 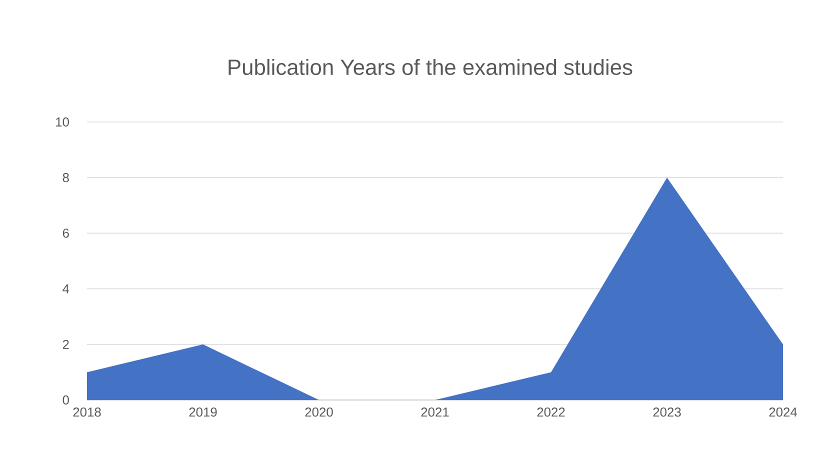 I want to click on y-tick-label: 0, so click(x=65, y=400).